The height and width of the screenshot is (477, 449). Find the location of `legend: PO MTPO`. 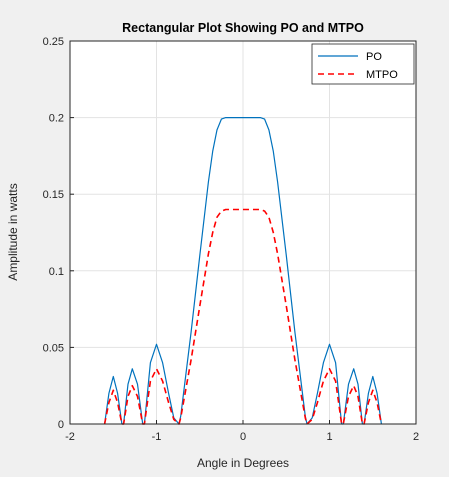

legend: PO MTPO is located at coordinates (363, 64).